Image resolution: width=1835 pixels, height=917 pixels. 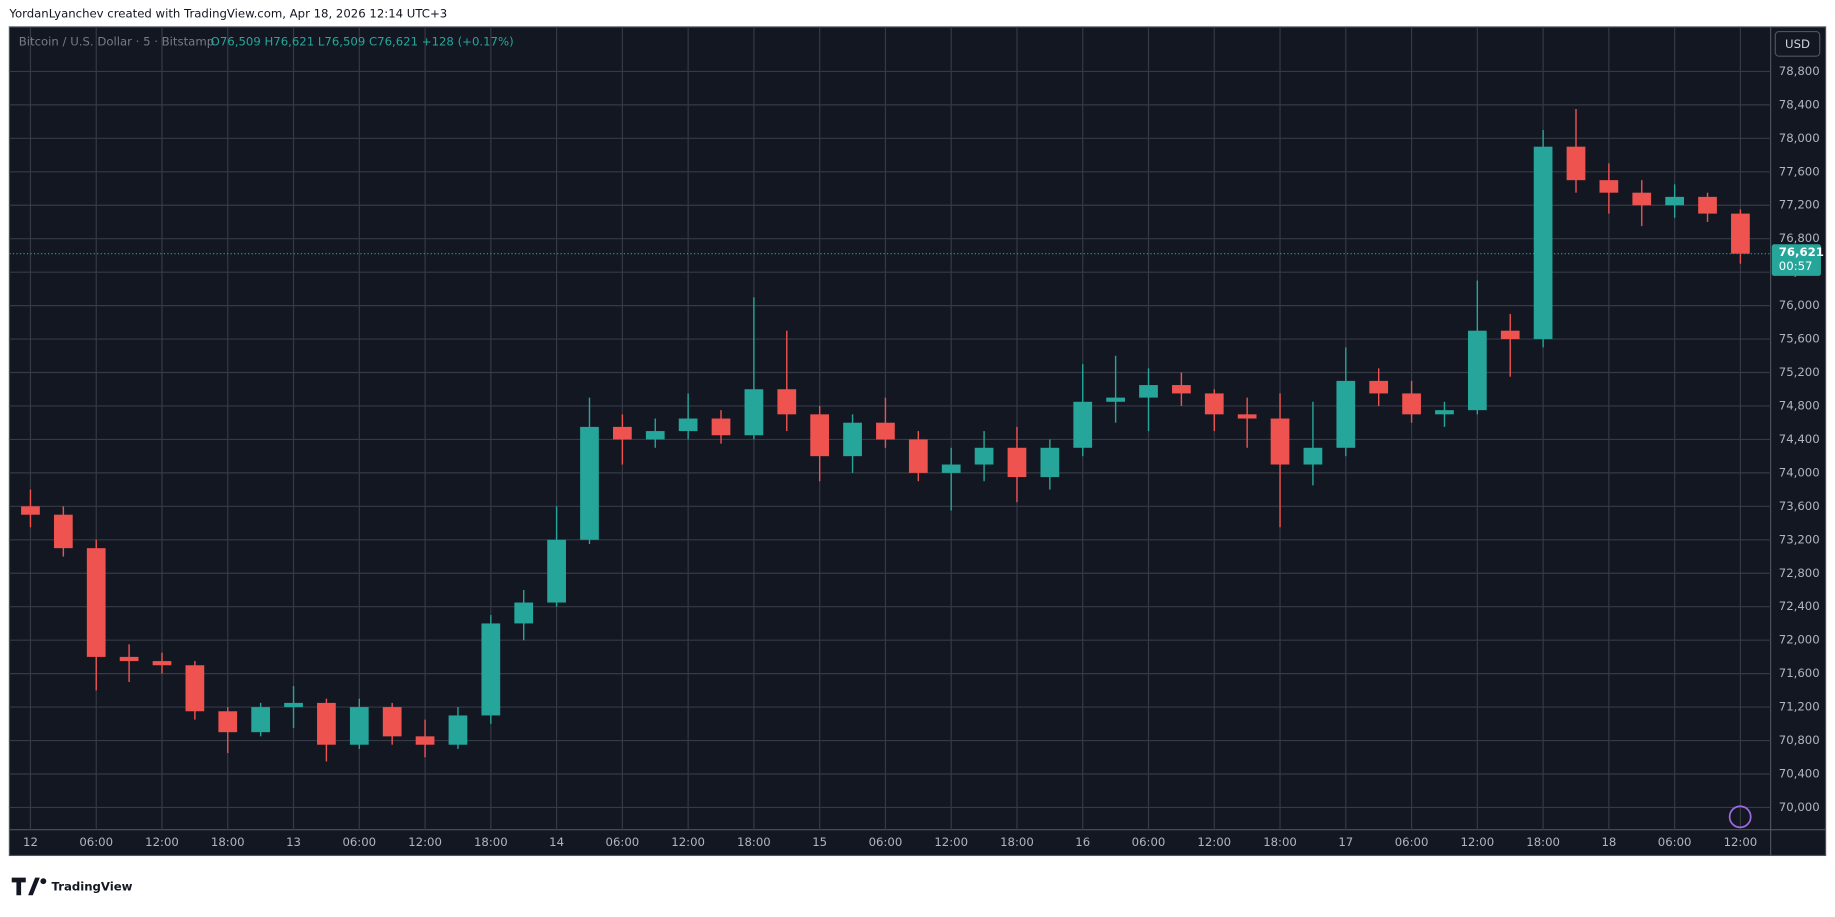 I want to click on y-tick-label: 74,400, so click(x=1799, y=439).